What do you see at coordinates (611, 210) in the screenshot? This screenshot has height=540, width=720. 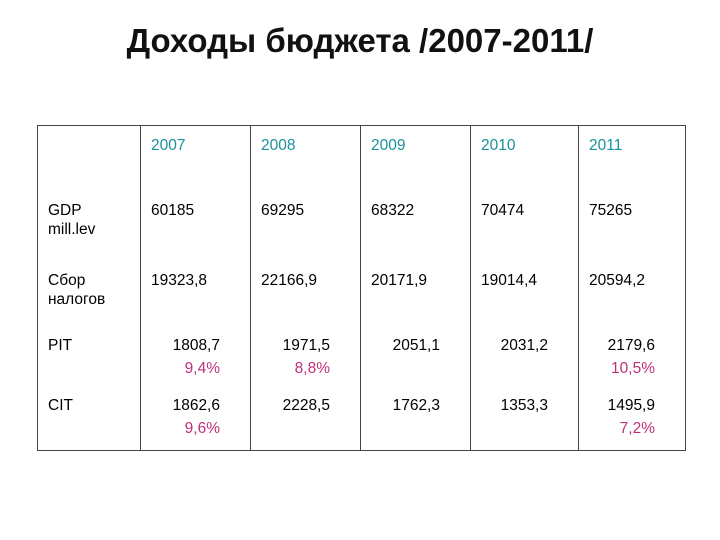 I see `cell-value: 75265` at bounding box center [611, 210].